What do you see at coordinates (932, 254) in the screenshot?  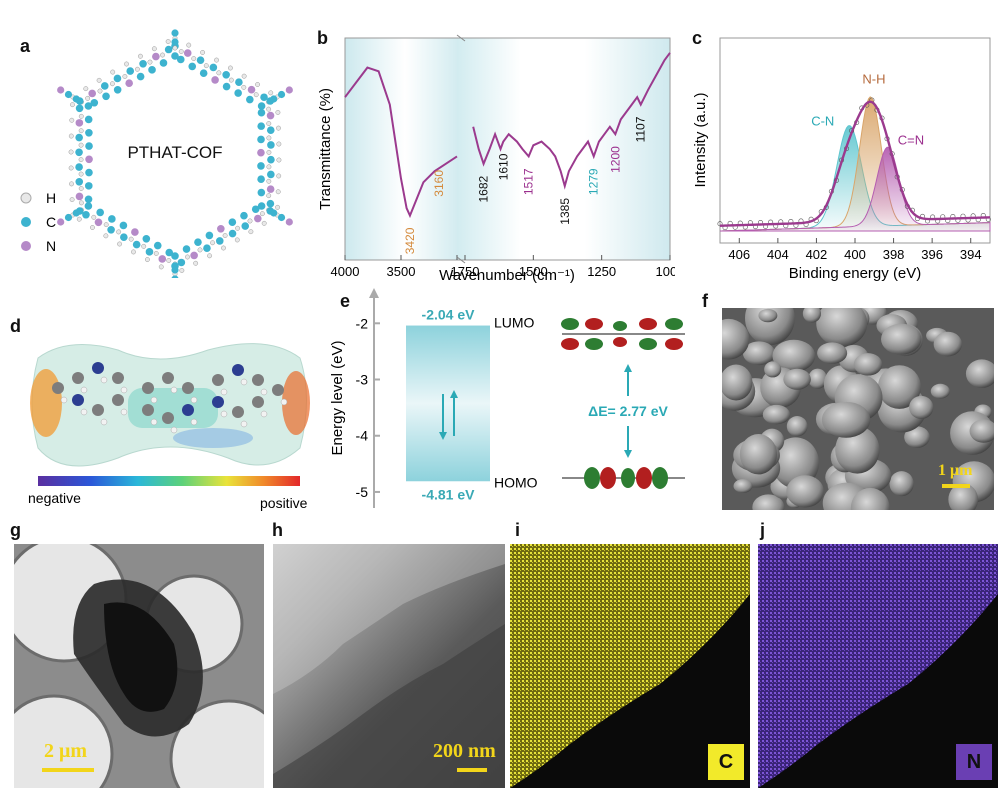 I see `xps-x-tick-label: 396` at bounding box center [932, 254].